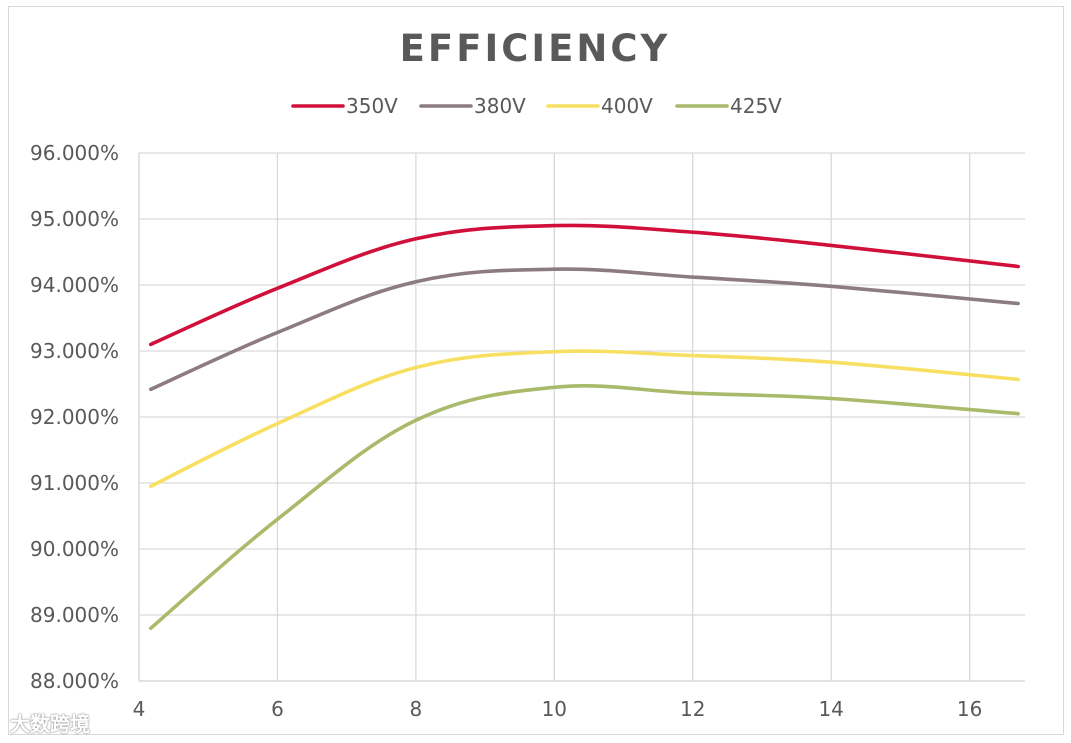 This screenshot has height=743, width=1071. I want to click on x-tick-label: 10, so click(554, 709).